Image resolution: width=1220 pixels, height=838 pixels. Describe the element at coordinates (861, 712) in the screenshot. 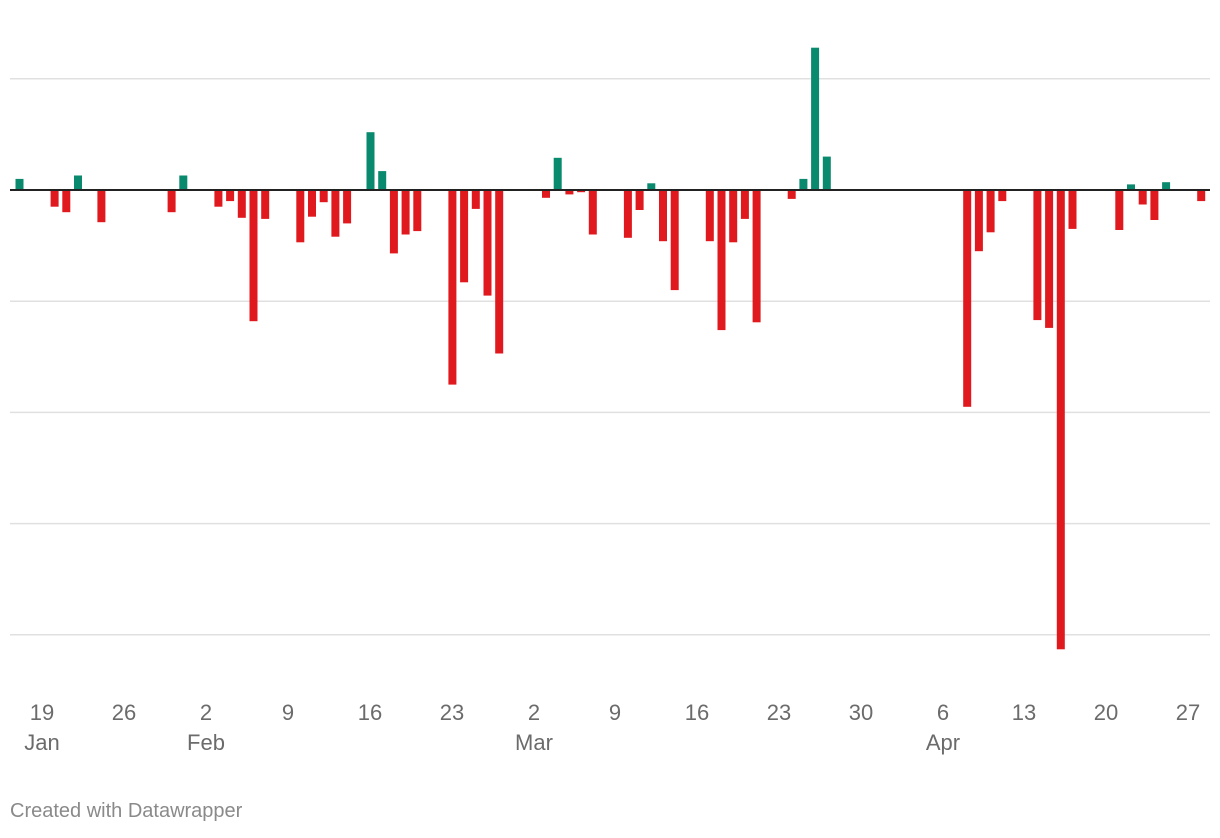

I see `x-tick-label: 30` at that location.